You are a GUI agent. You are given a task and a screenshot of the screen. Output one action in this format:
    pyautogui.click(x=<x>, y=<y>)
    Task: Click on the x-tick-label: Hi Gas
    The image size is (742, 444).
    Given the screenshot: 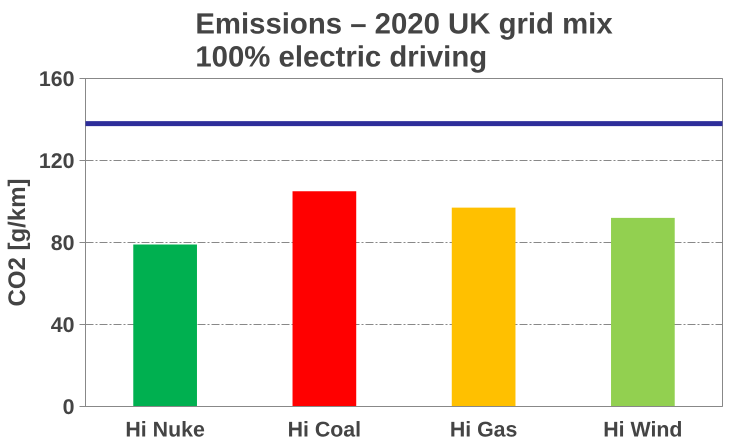 What is the action you would take?
    pyautogui.click(x=484, y=430)
    